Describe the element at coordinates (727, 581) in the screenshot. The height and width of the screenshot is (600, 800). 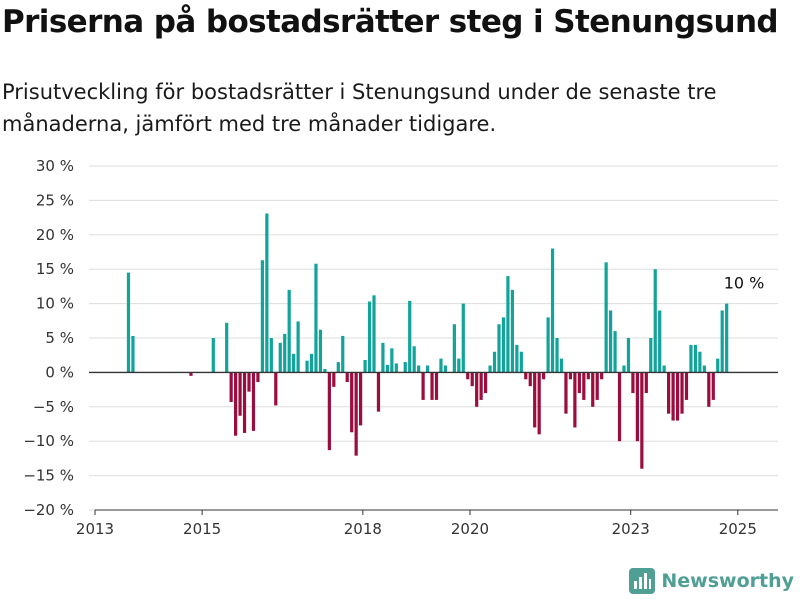
I see `brand-name: Newsworthy` at that location.